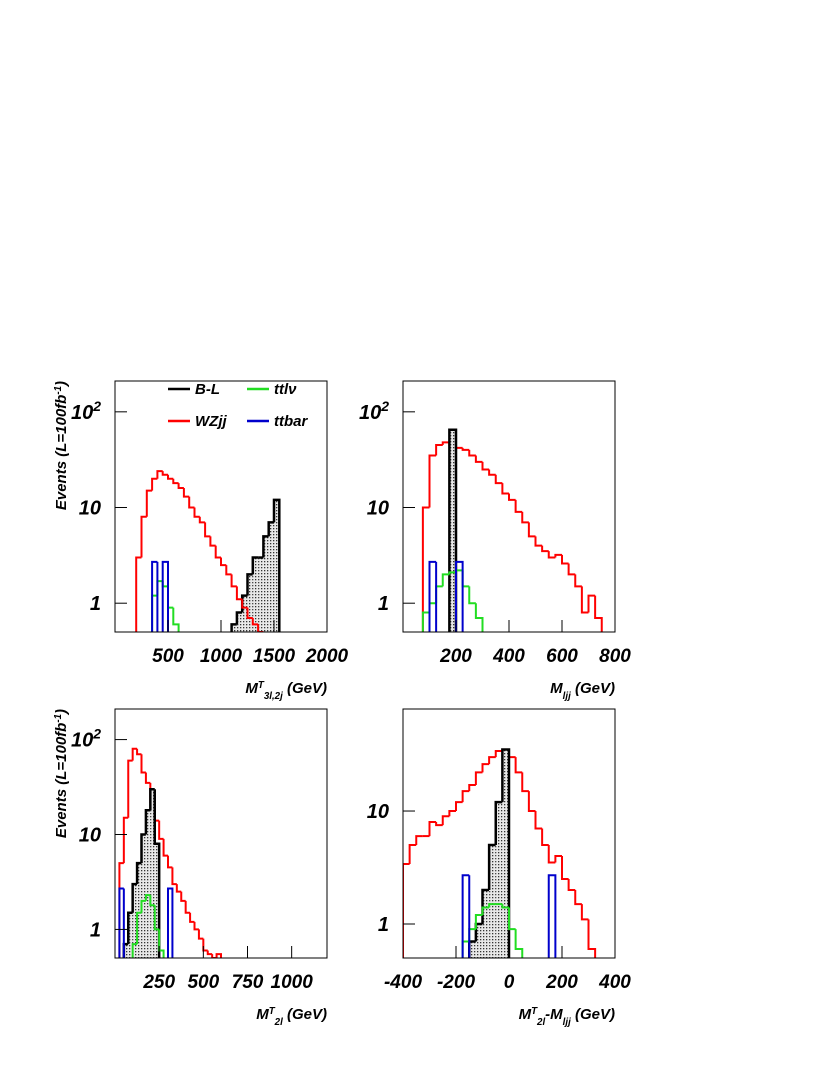 The width and height of the screenshot is (830, 1075). I want to click on x-tick-label: 2000, so click(327, 656).